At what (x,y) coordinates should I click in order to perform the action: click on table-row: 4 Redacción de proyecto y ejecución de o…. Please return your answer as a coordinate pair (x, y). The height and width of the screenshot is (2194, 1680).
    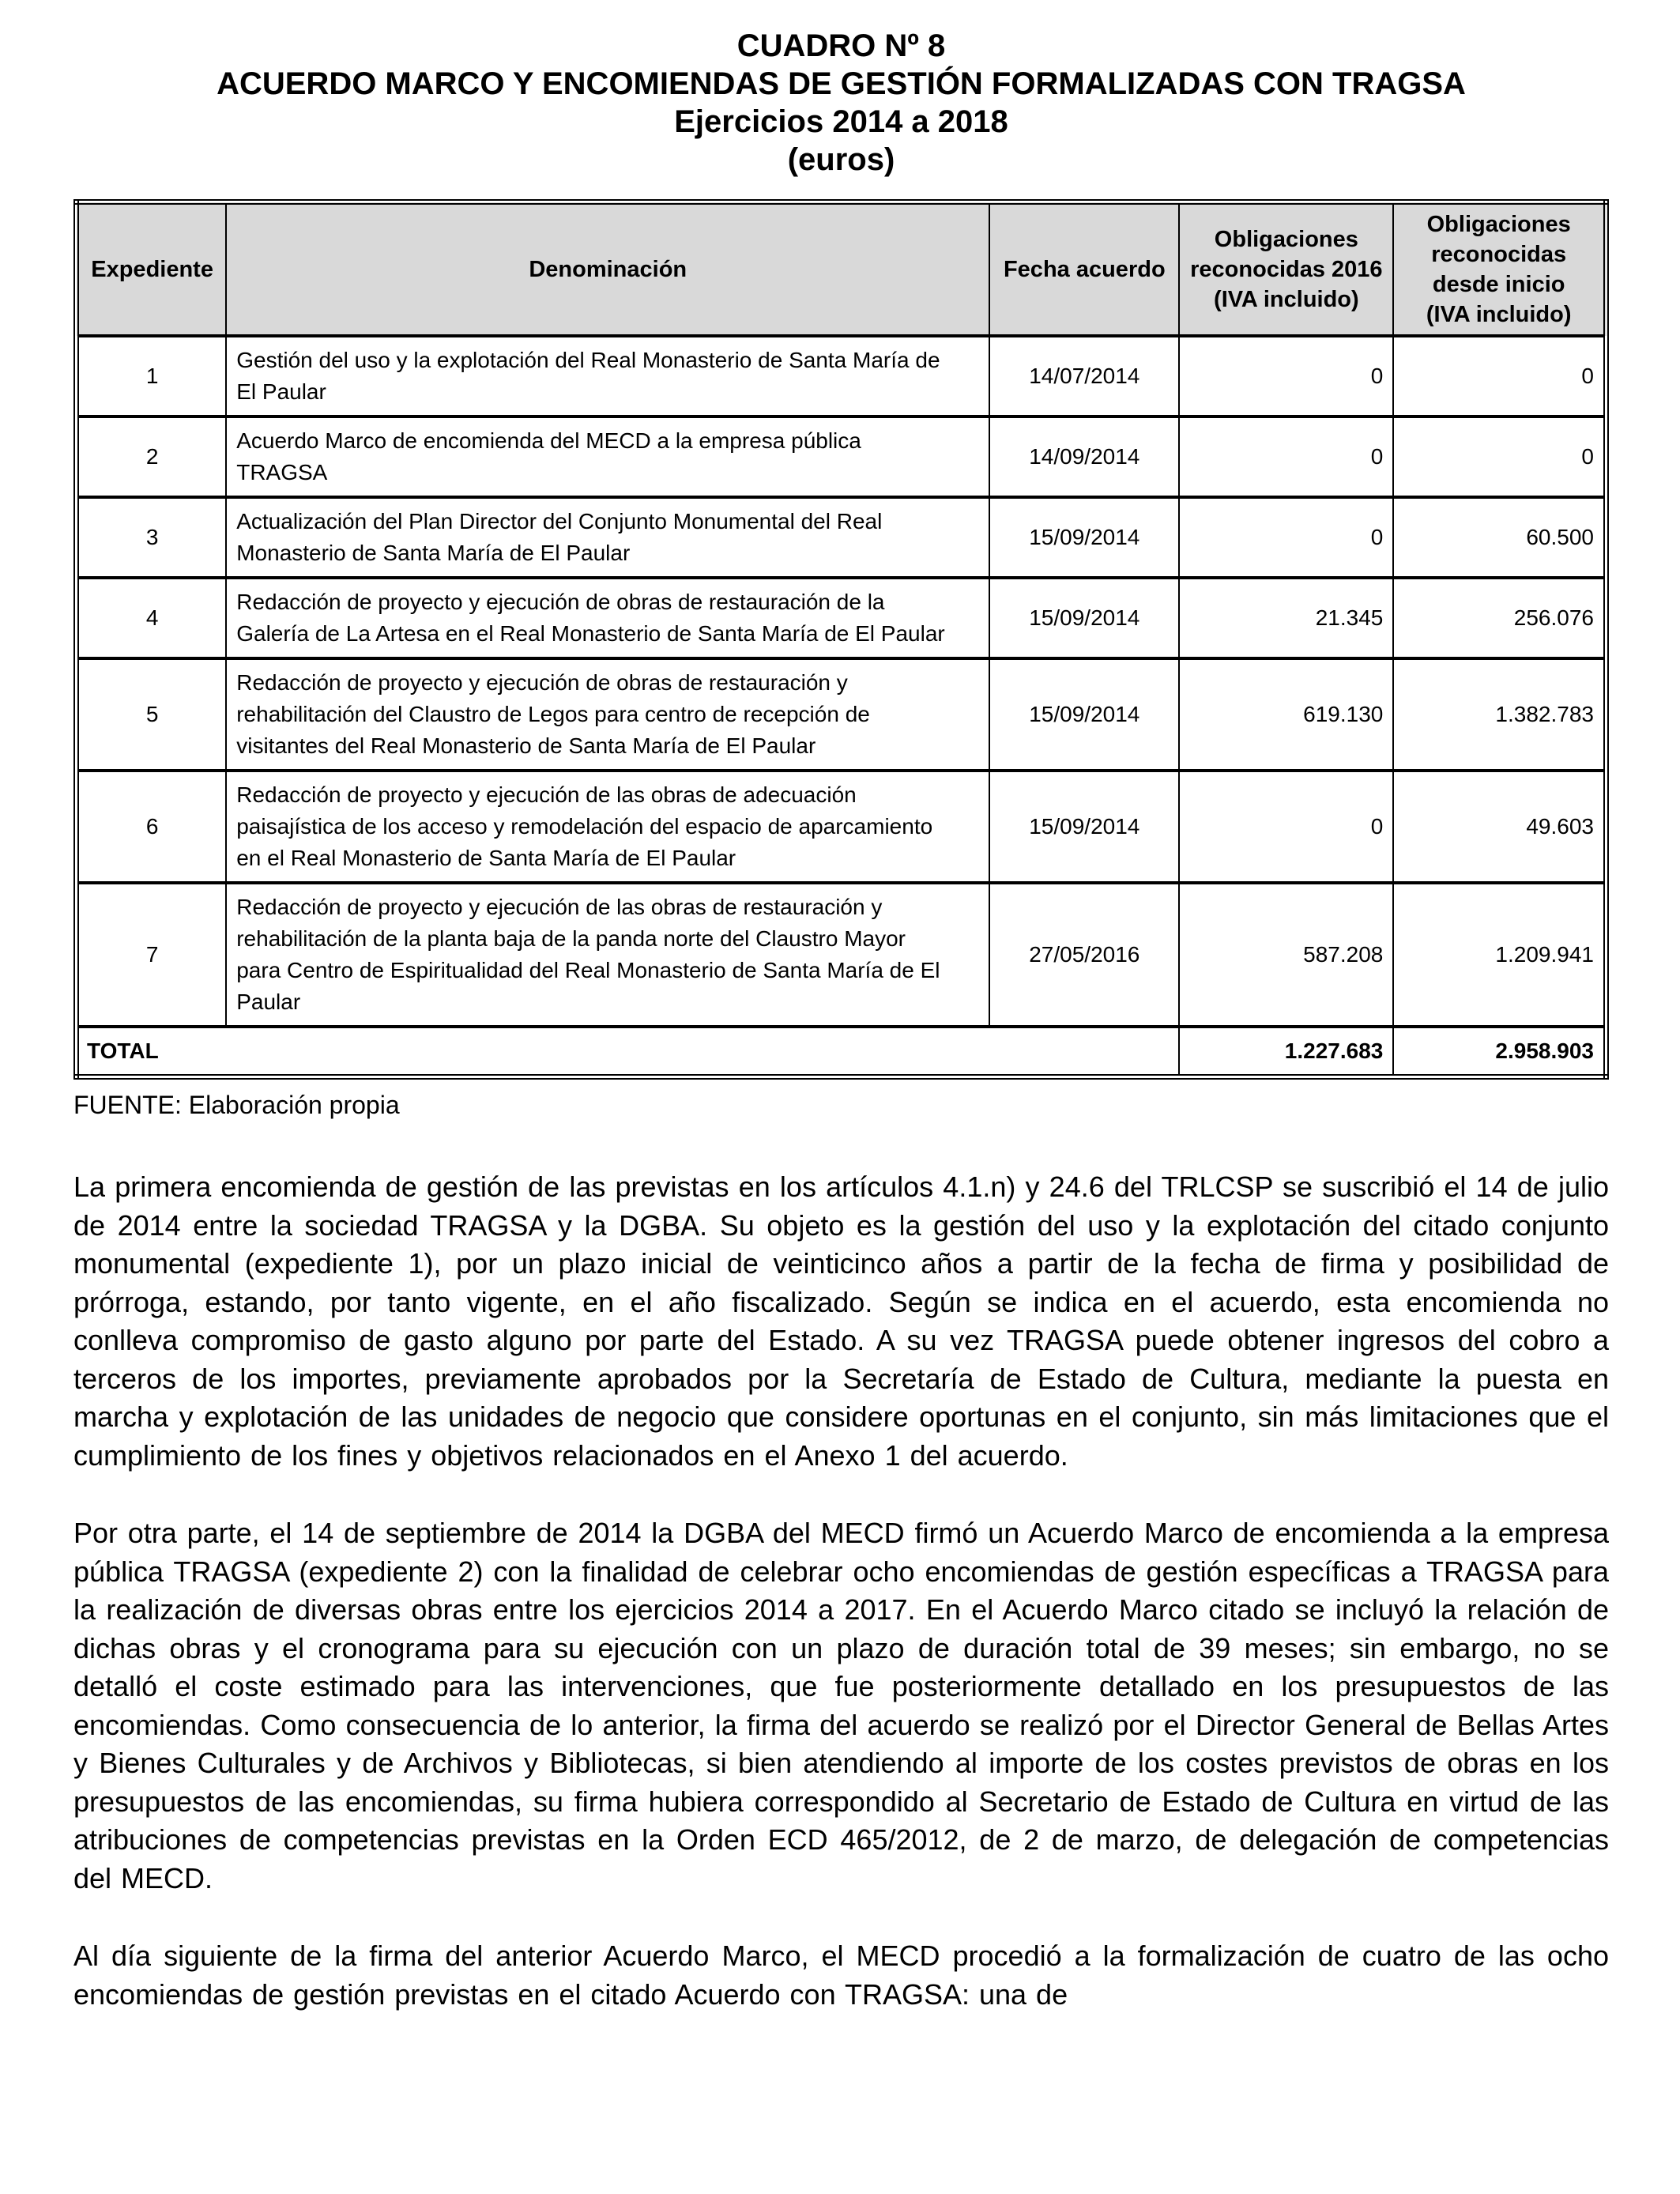
    Looking at the image, I should click on (841, 618).